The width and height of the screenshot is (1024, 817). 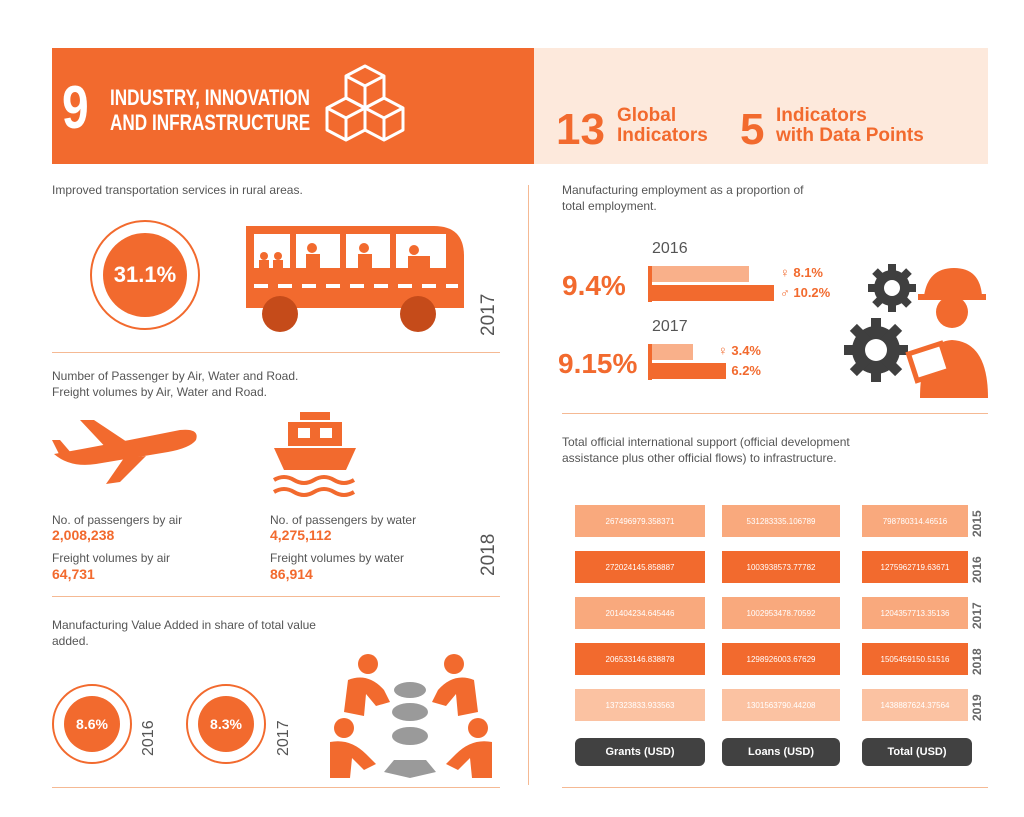 What do you see at coordinates (670, 248) in the screenshot?
I see `employment-2016-year: 2016` at bounding box center [670, 248].